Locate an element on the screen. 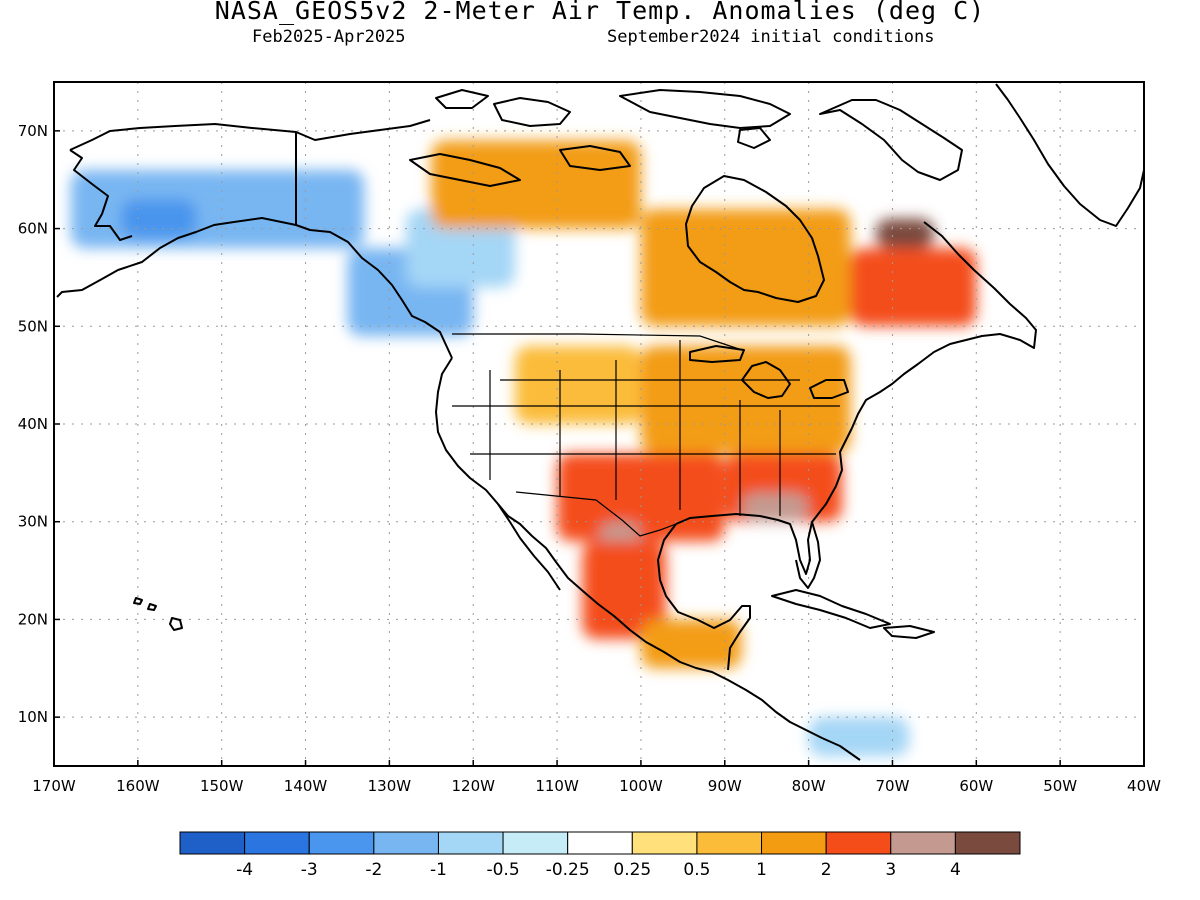  political-boundaries is located at coordinates (646, 435).